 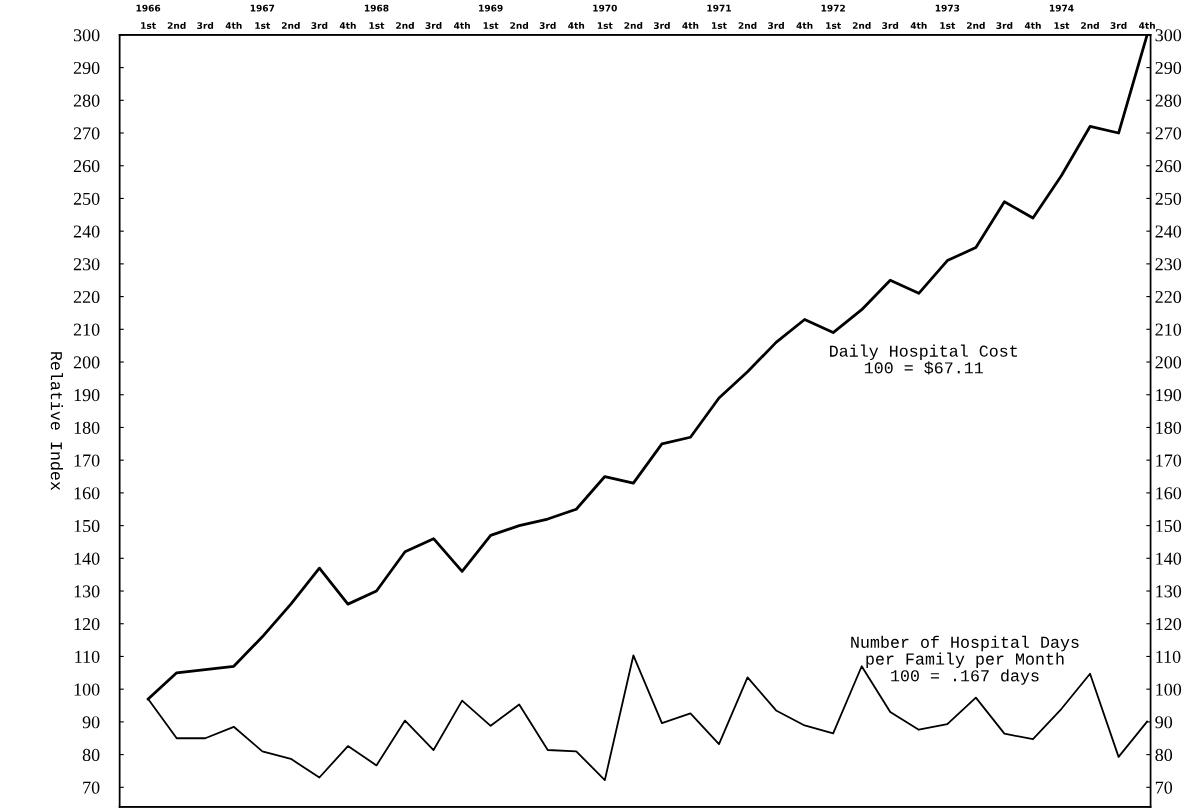 I want to click on y2-tick-label: 240, so click(x=1168, y=231).